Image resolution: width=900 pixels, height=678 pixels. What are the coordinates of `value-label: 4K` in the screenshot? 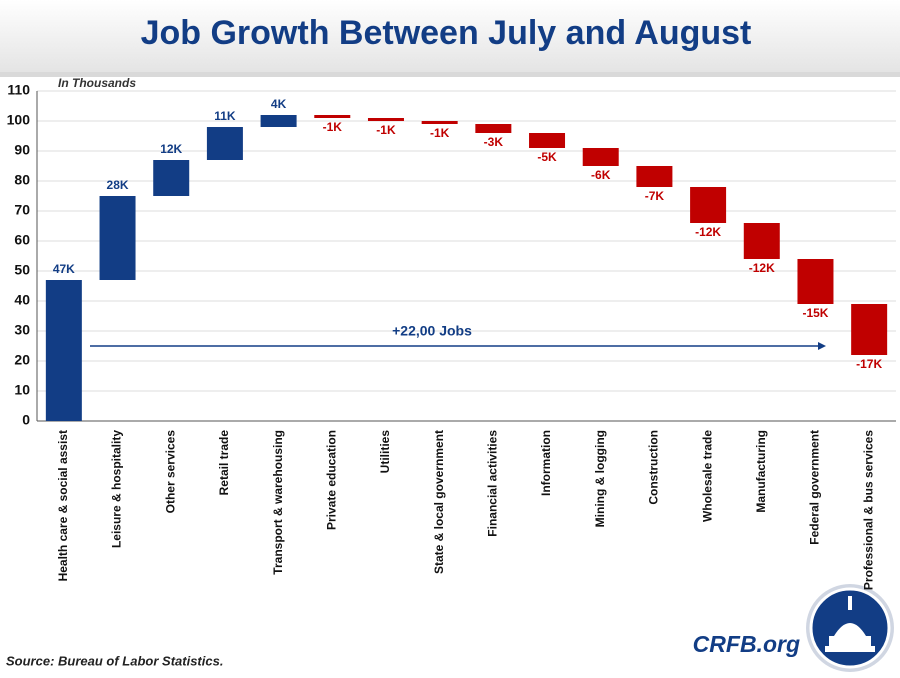 It's located at (279, 104).